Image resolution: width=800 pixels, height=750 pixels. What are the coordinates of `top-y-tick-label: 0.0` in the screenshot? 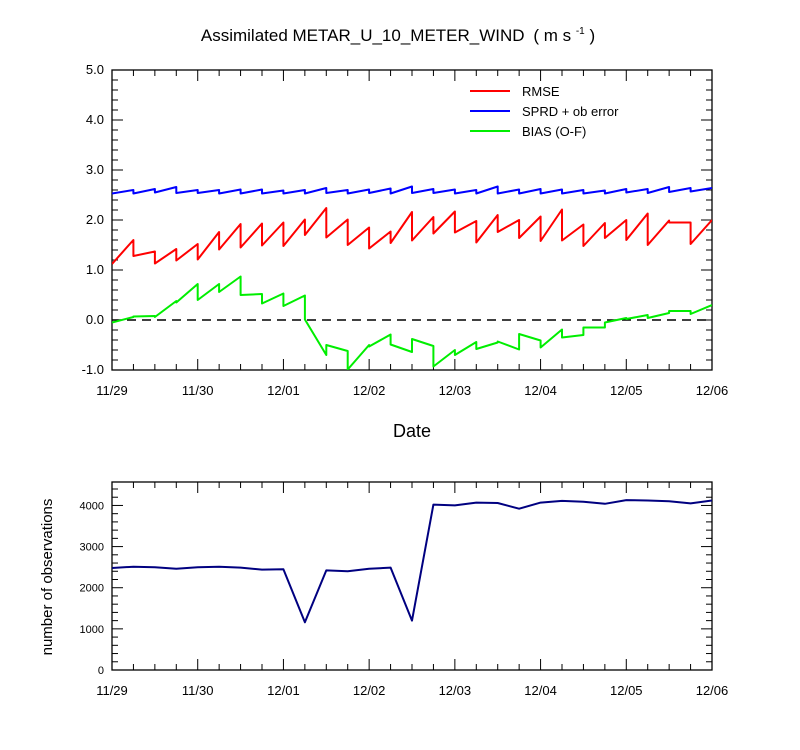 It's located at (95, 319).